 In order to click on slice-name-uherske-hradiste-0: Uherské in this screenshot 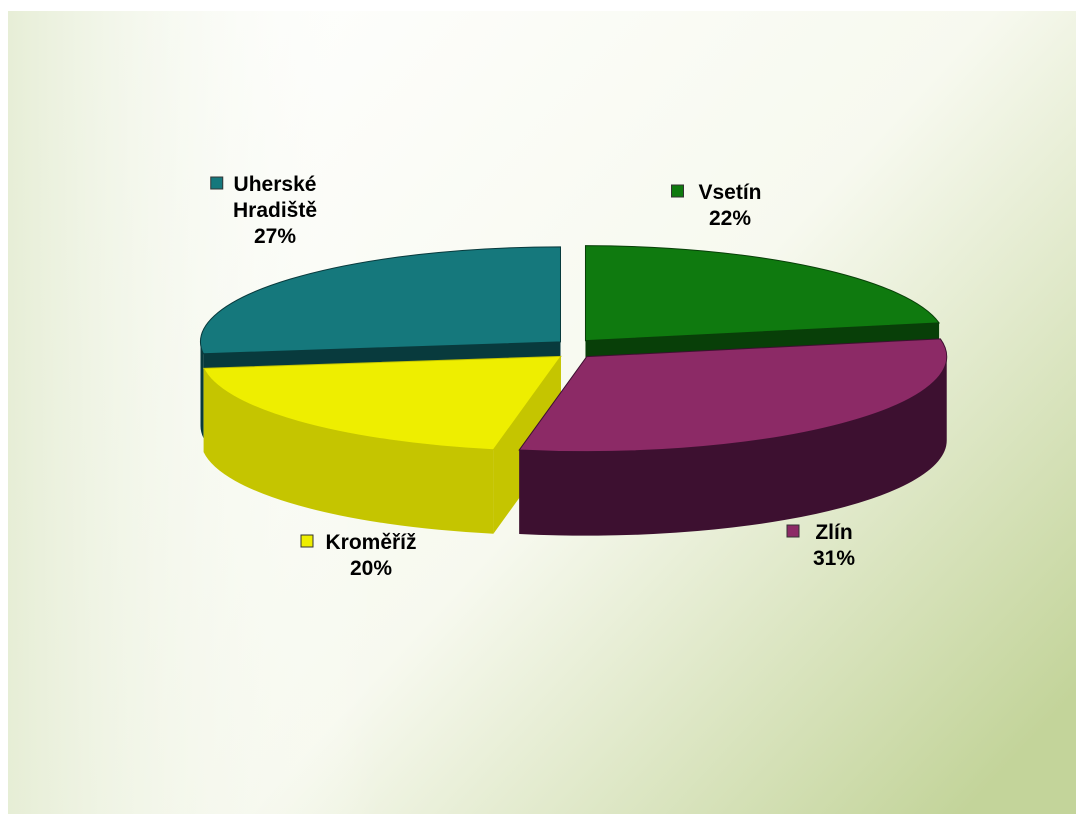, I will do `click(275, 184)`.